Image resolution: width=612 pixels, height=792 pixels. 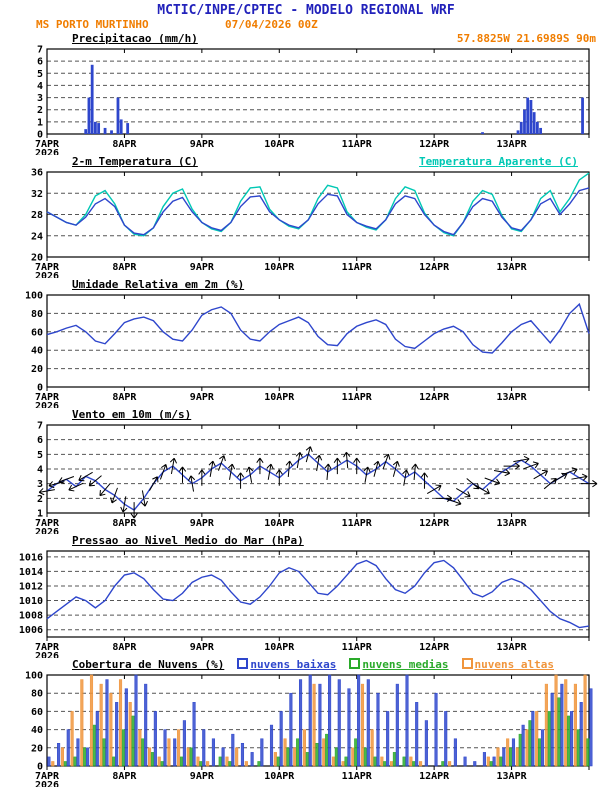 What do you see at coordinates (37, 215) in the screenshot?
I see `svg-text: 28` at bounding box center [37, 215].